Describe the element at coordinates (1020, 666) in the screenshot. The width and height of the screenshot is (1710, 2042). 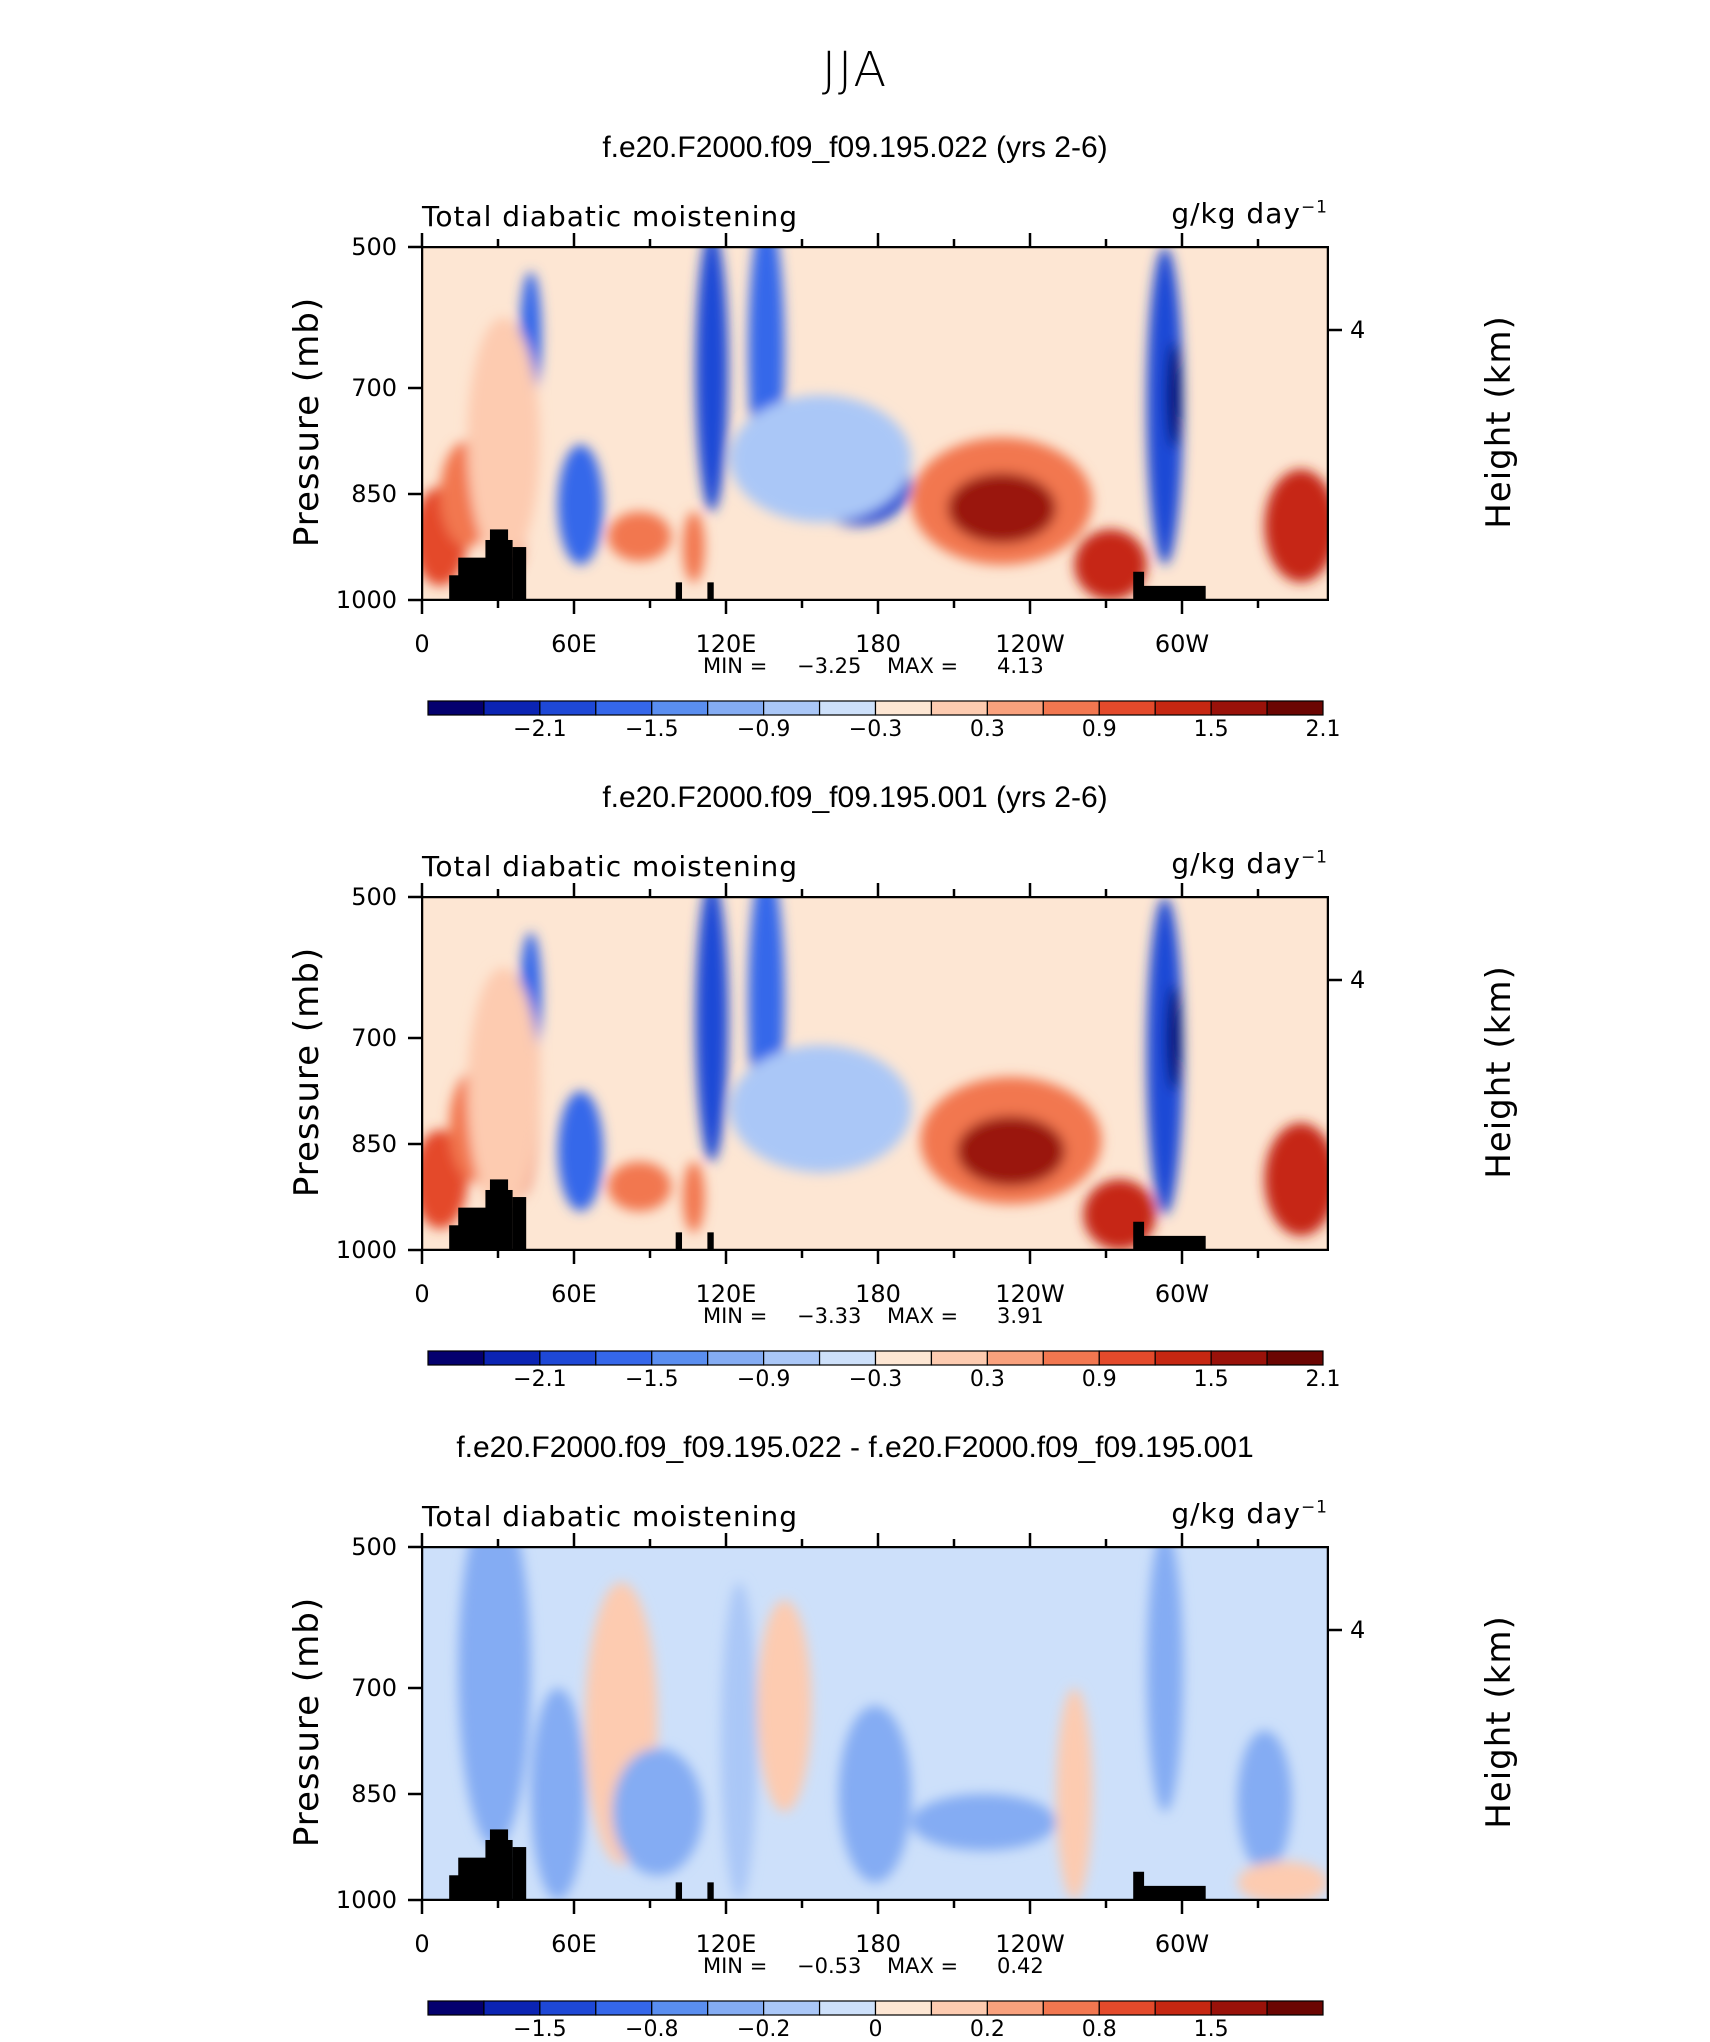
I see `max-value: 4.13` at that location.